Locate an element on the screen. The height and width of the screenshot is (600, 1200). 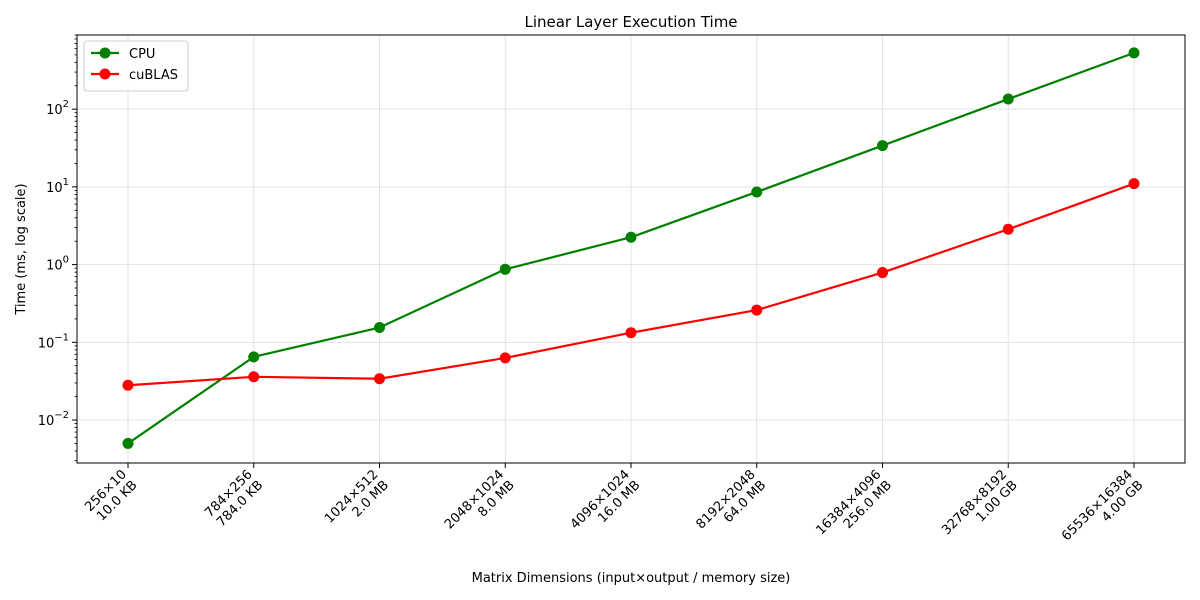
legend-label: CPU is located at coordinates (142, 54).